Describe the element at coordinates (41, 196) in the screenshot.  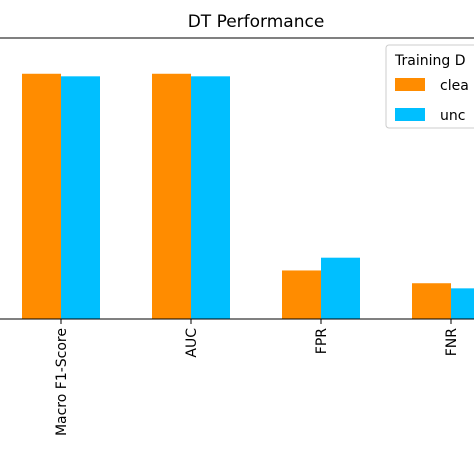
I see `bar-macro-f1-score-clea` at that location.